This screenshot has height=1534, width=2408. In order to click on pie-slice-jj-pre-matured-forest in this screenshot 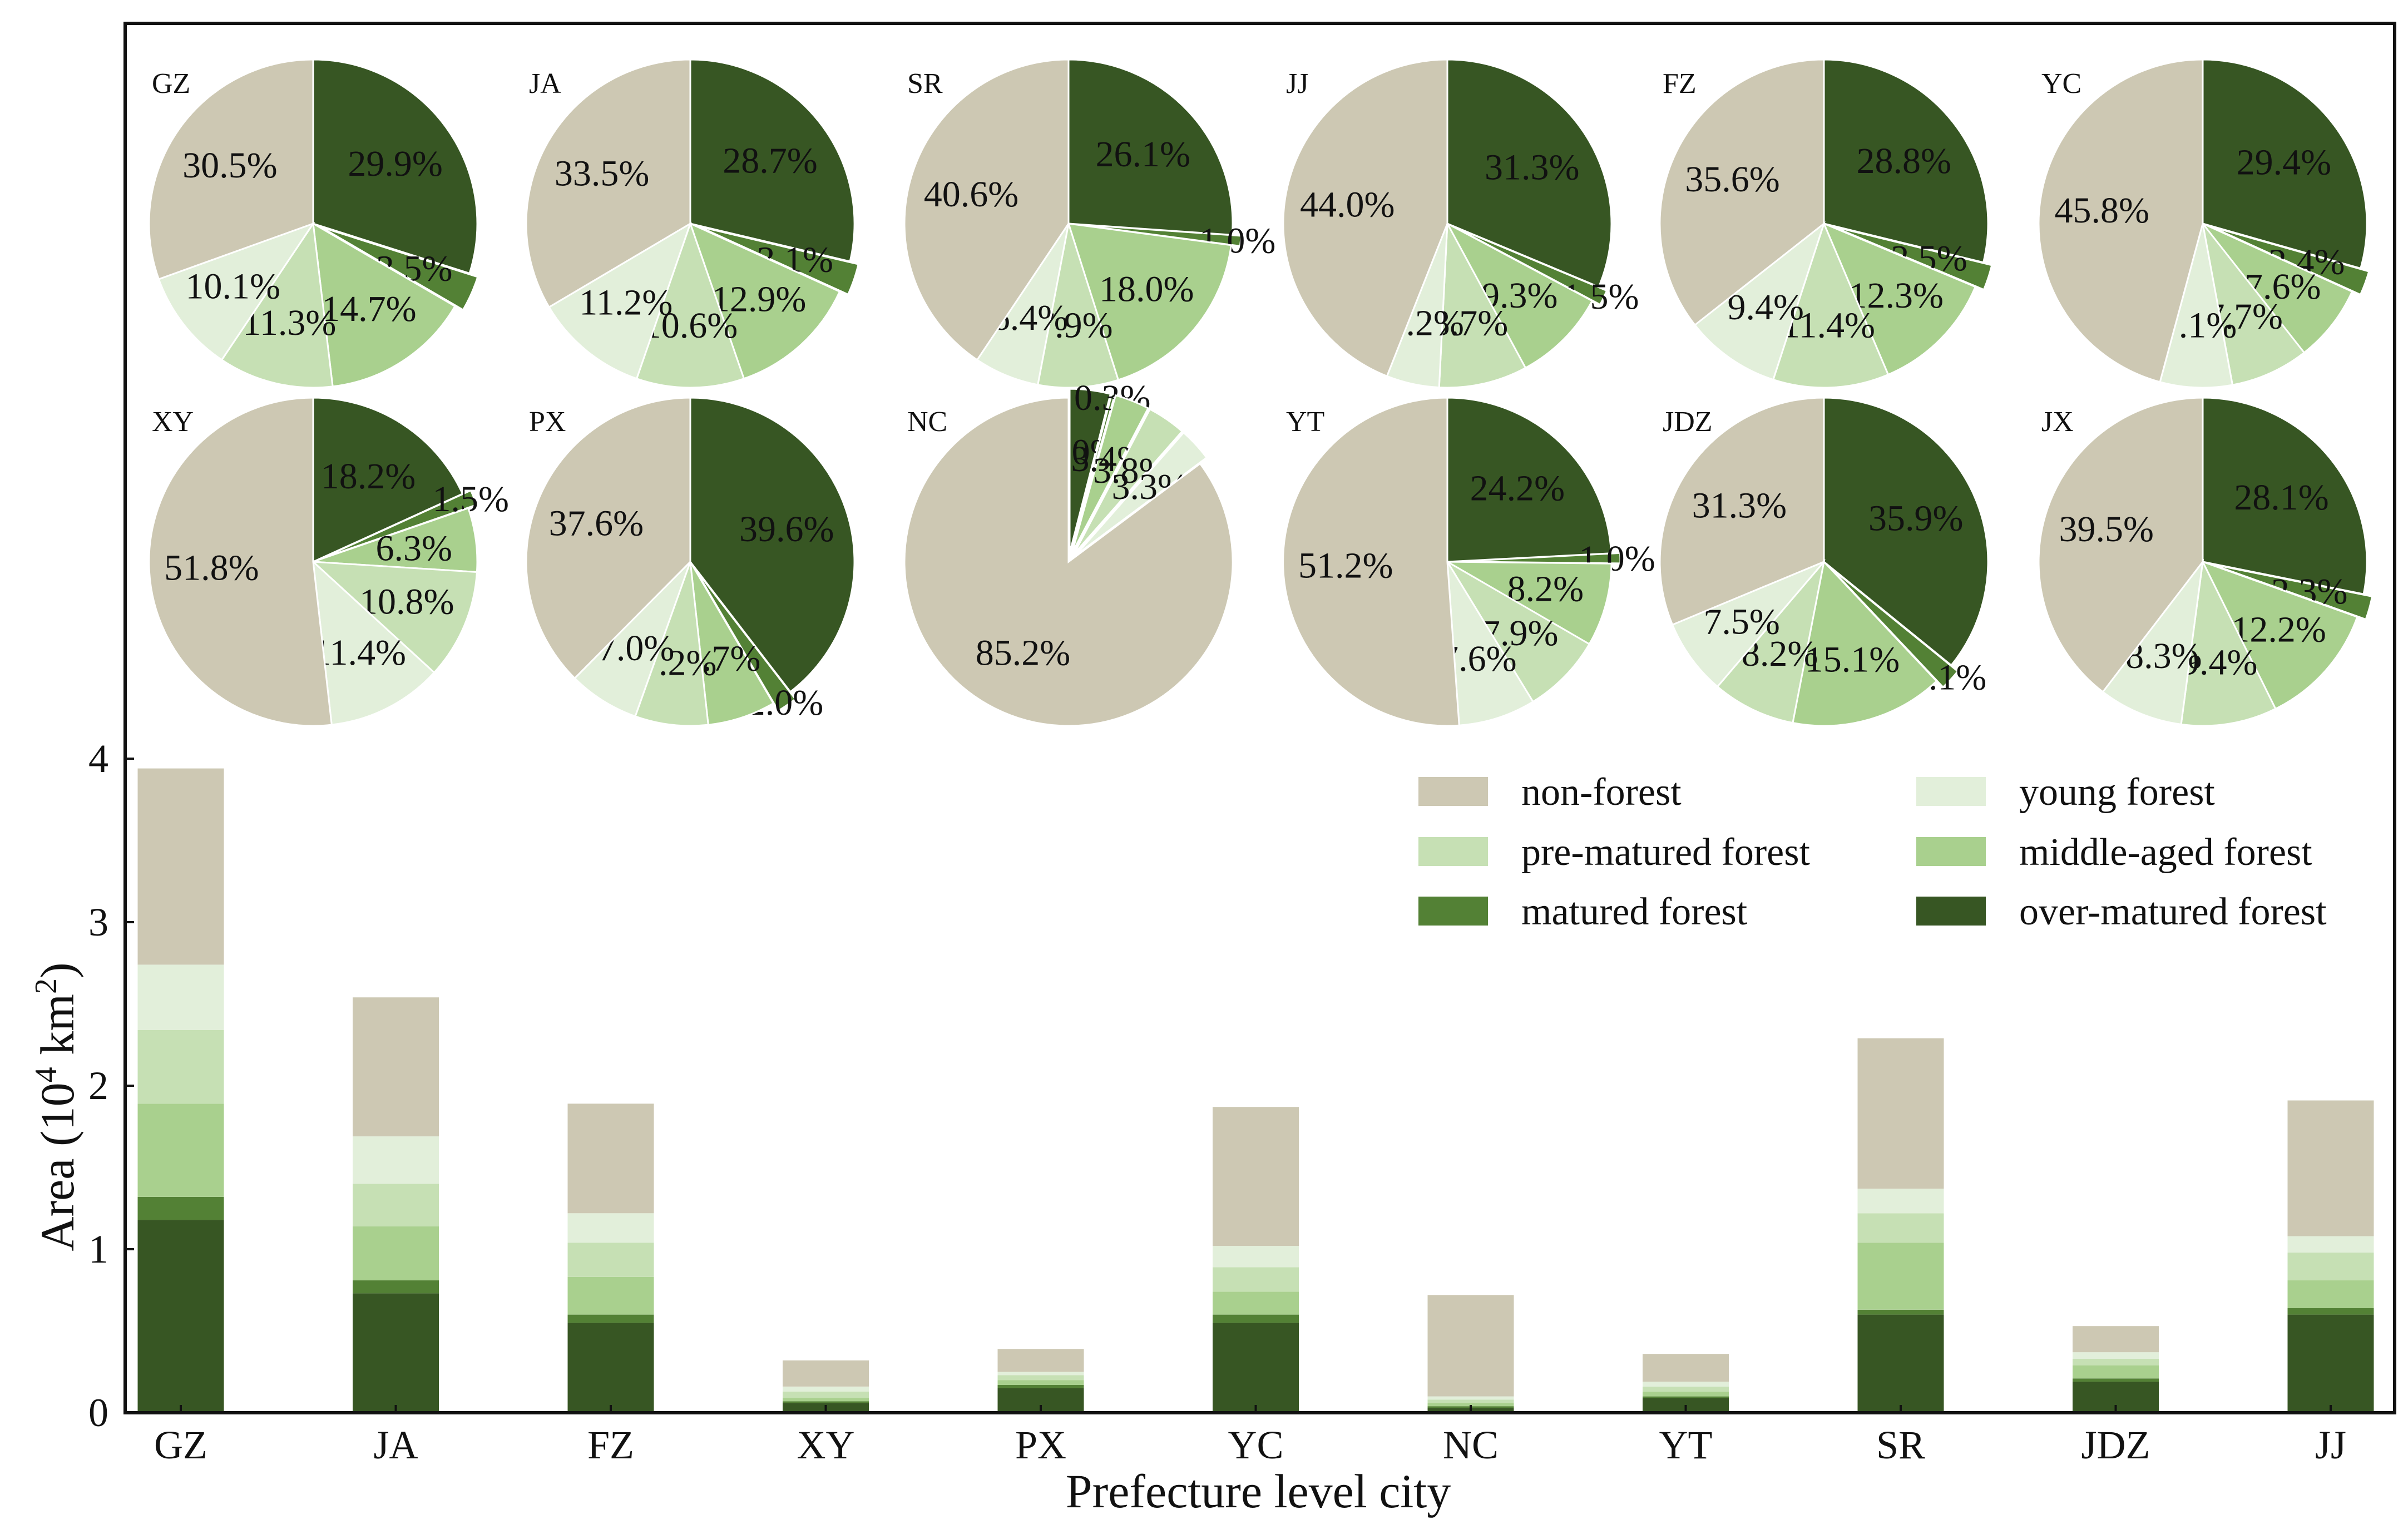, I will do `click(1482, 304)`.